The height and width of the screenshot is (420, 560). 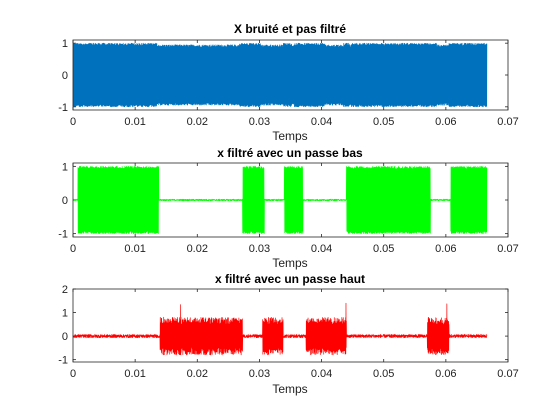 I want to click on subplot-title: x filtré avec un passe bas, so click(x=290, y=153).